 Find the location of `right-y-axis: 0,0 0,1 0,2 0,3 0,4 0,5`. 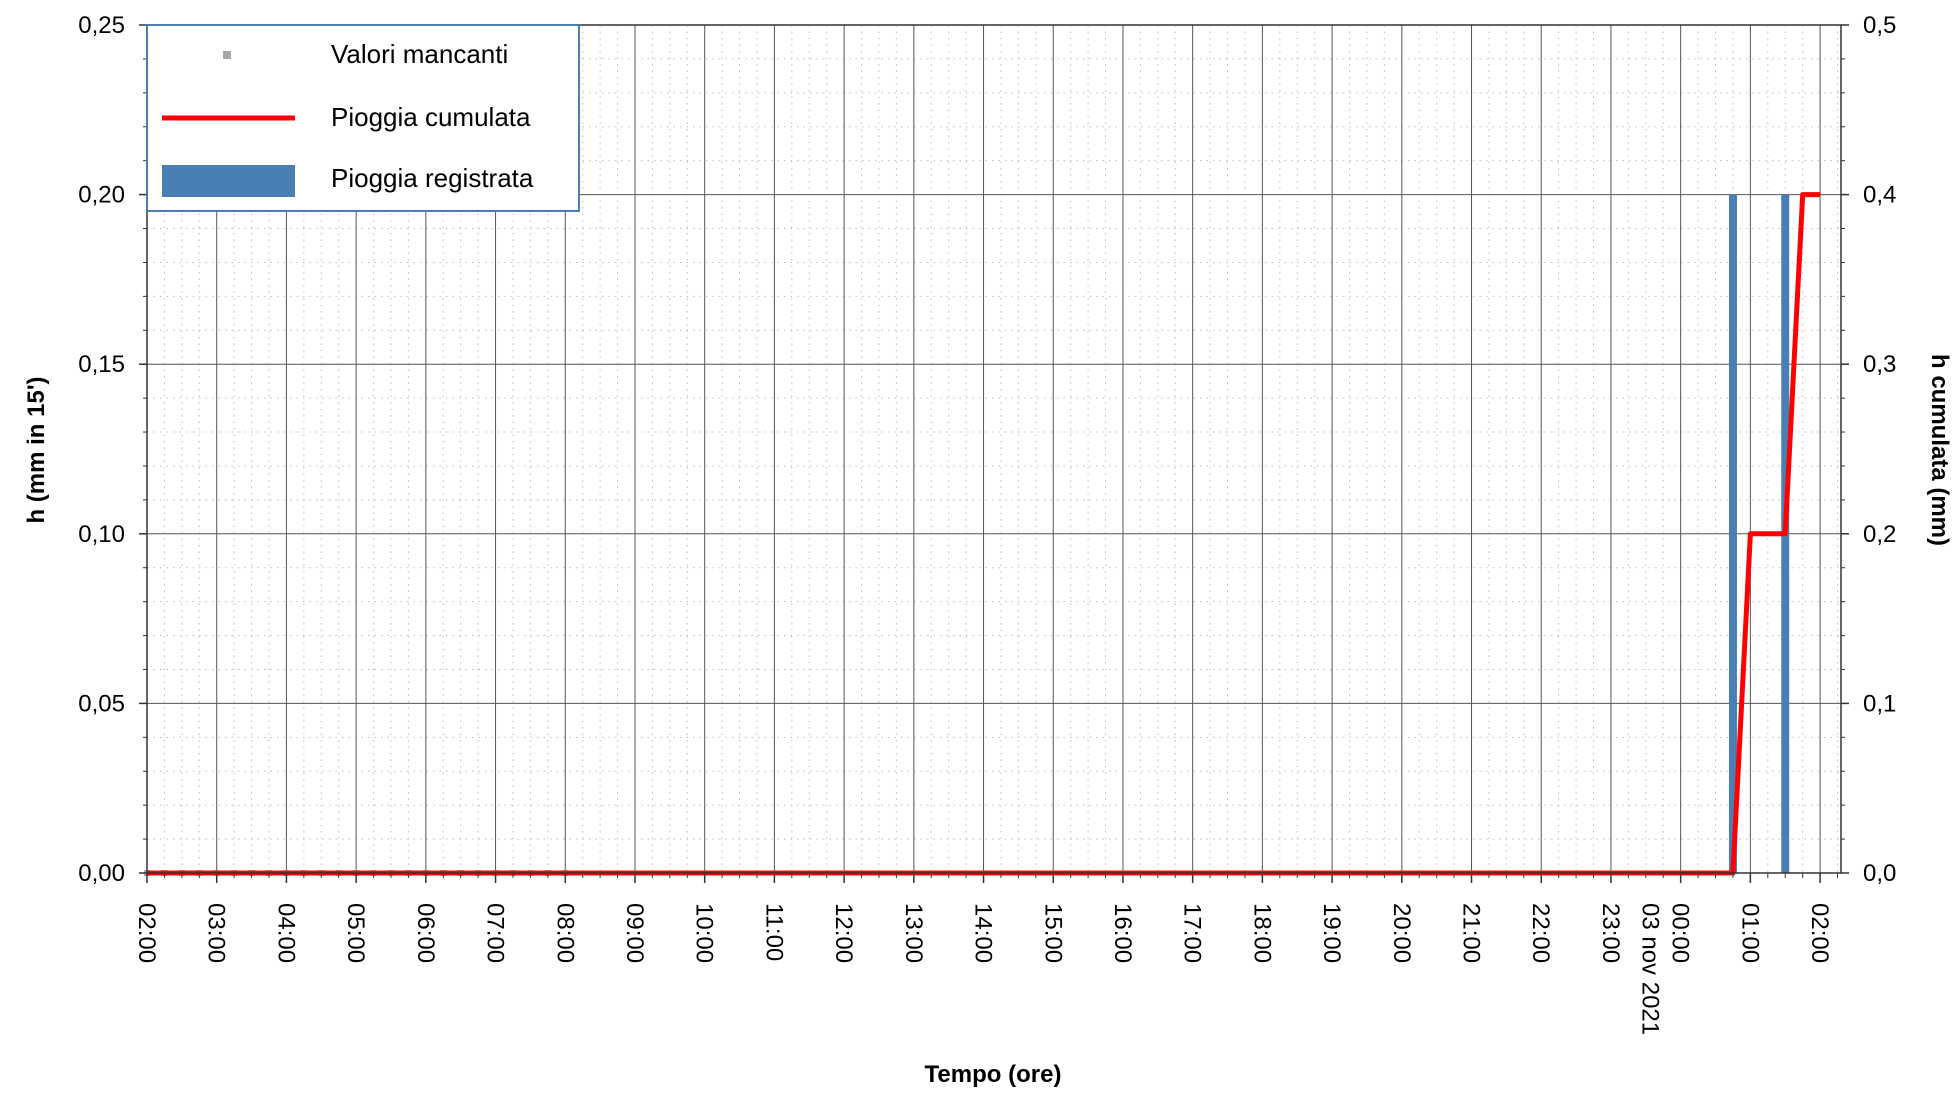

right-y-axis: 0,0 0,1 0,2 0,3 0,4 0,5 is located at coordinates (1868, 449).